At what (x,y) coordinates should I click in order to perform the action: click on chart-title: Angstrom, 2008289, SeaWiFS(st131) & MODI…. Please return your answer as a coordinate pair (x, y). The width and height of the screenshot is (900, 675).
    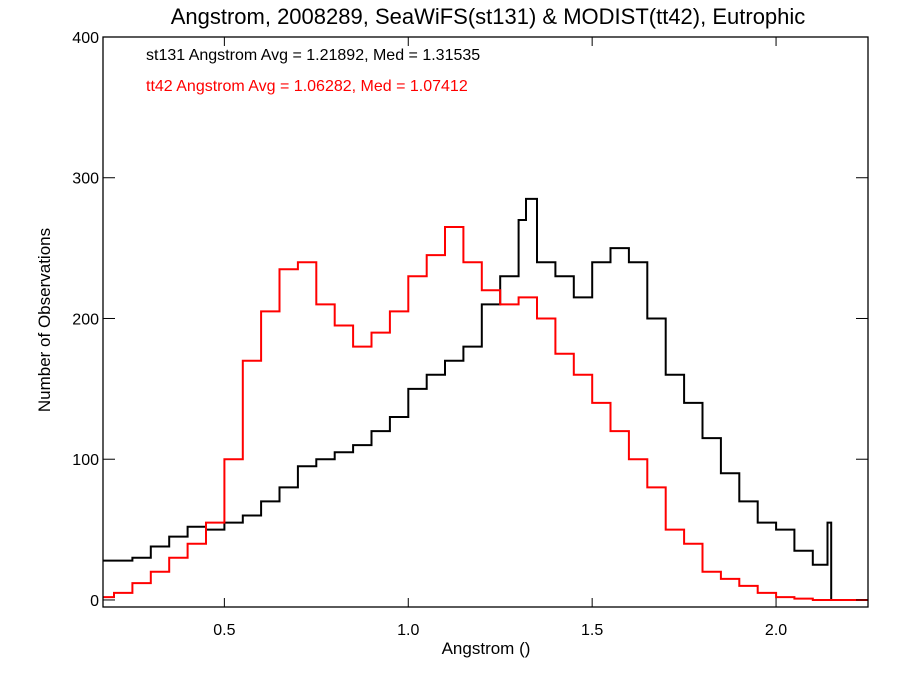
    Looking at the image, I should click on (488, 16).